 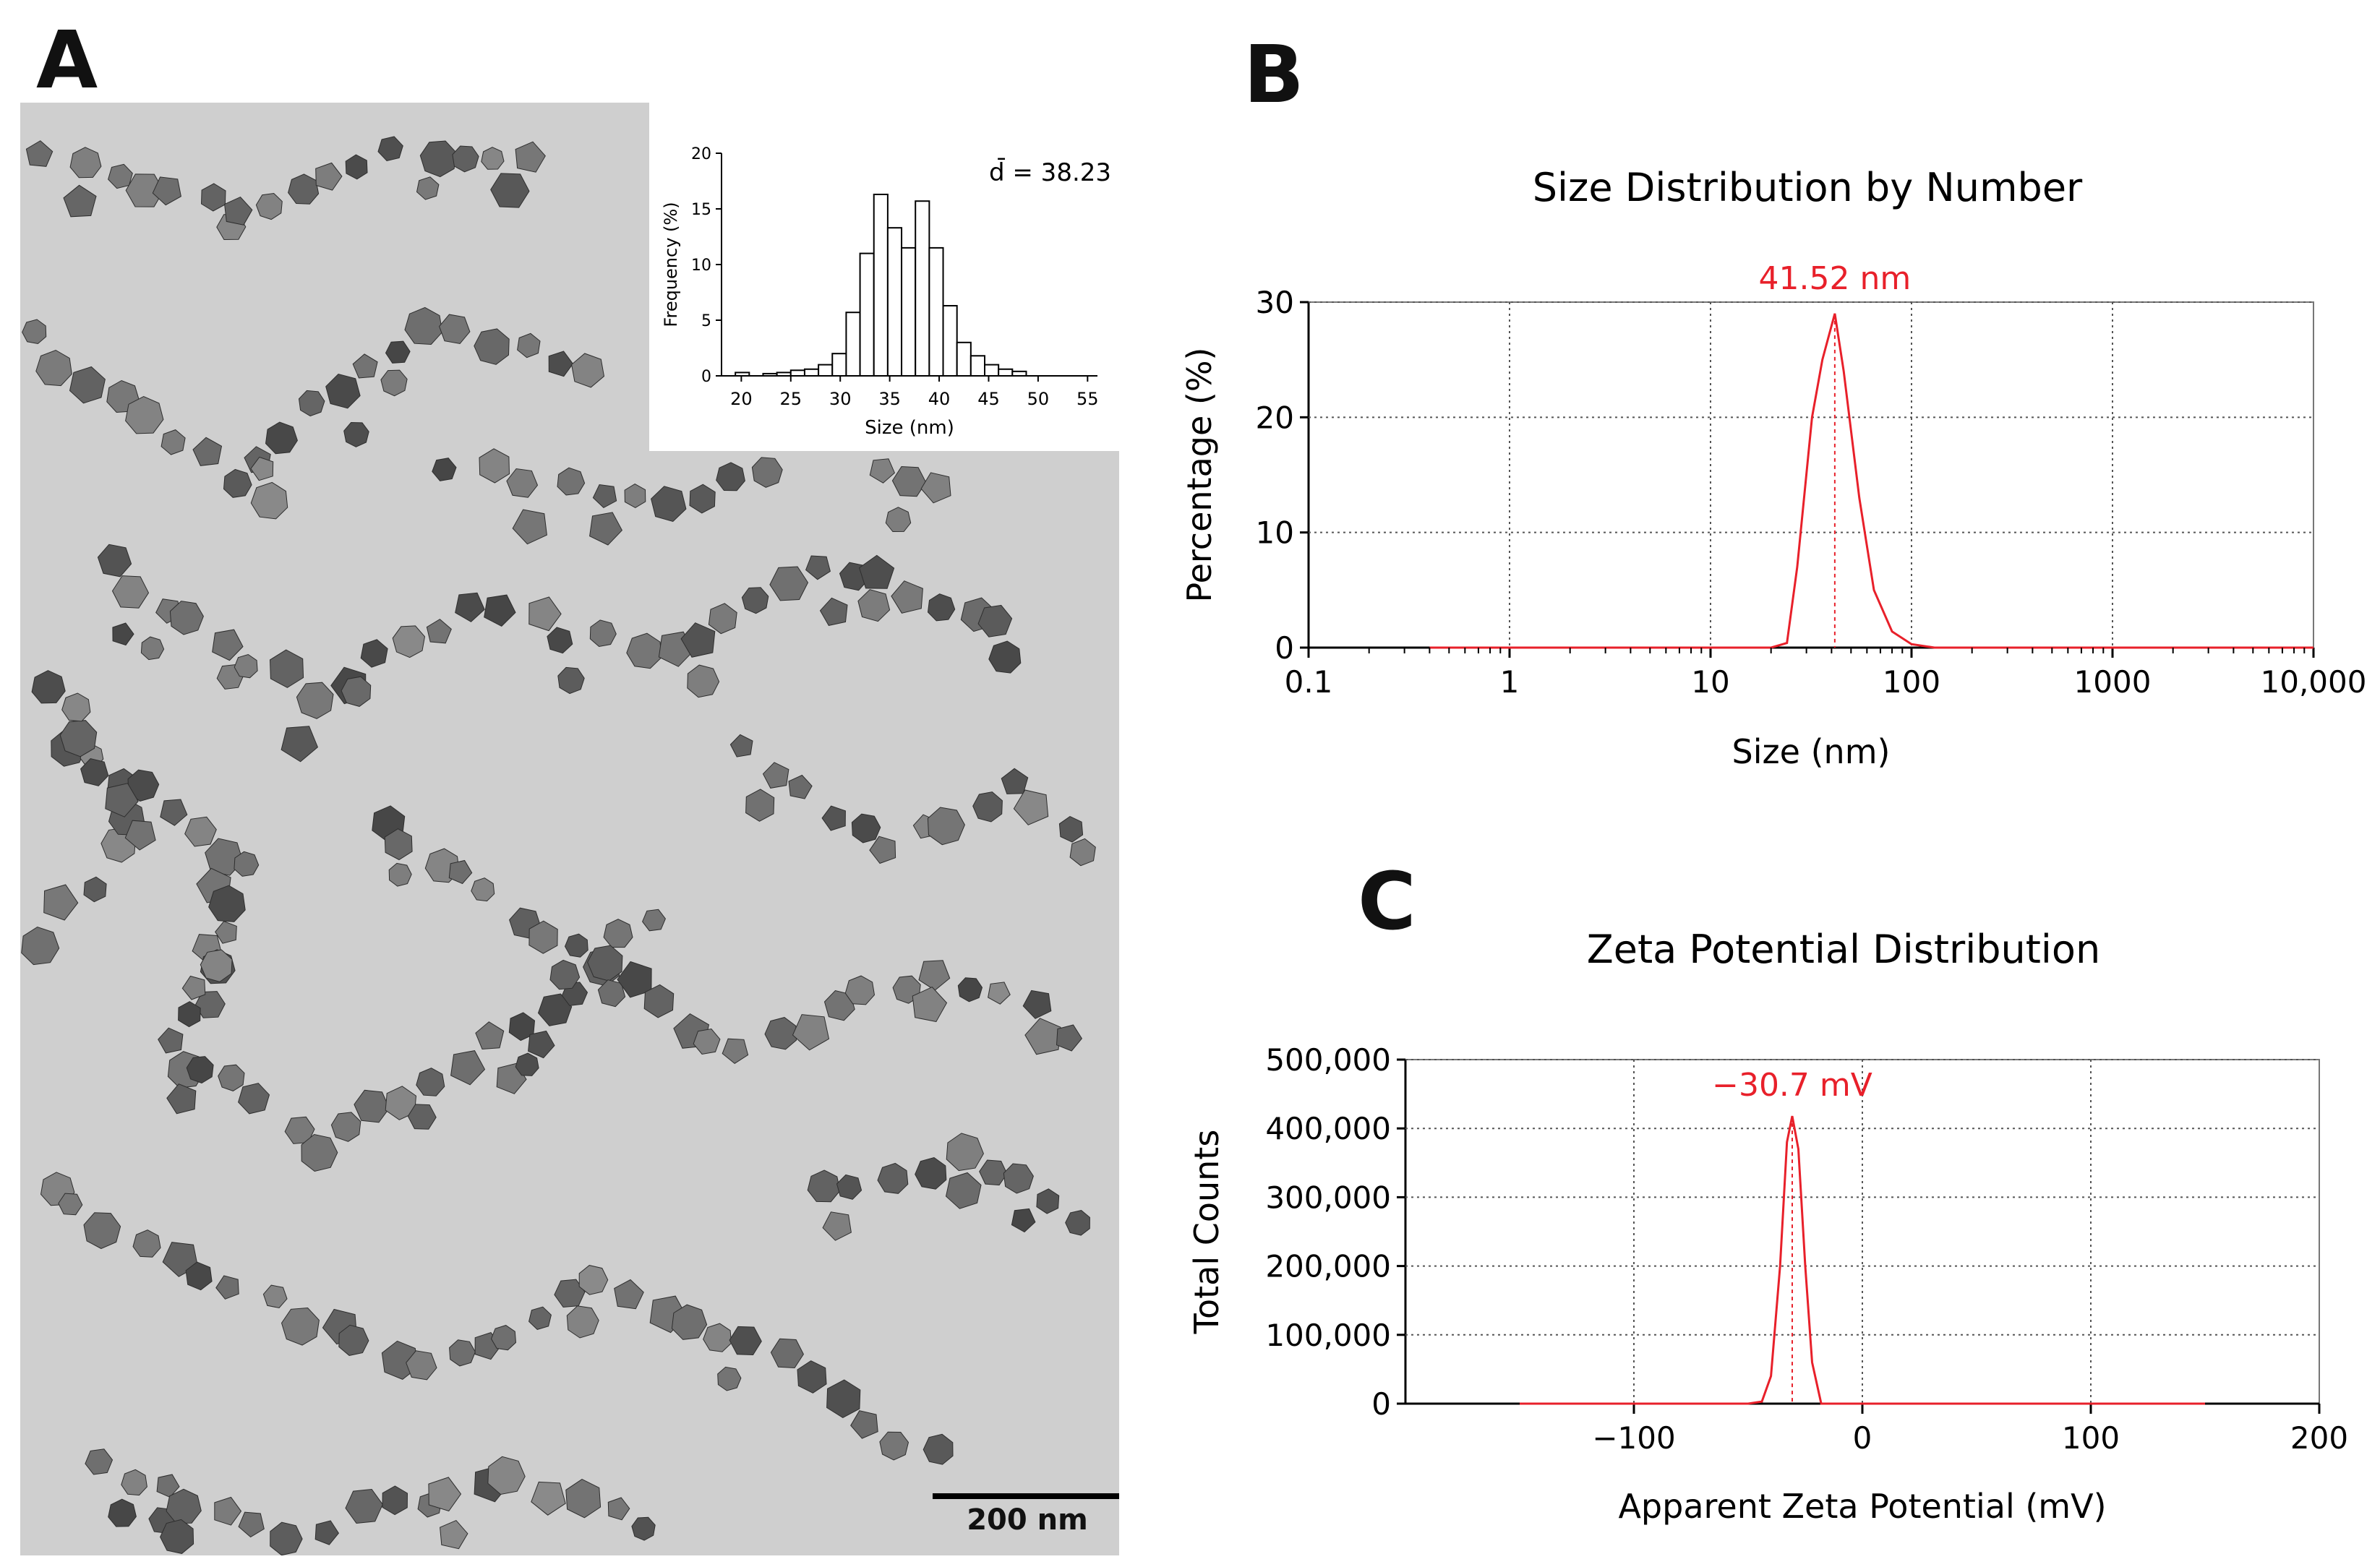 What do you see at coordinates (1387, 901) in the screenshot?
I see `panel-label-c: C` at bounding box center [1387, 901].